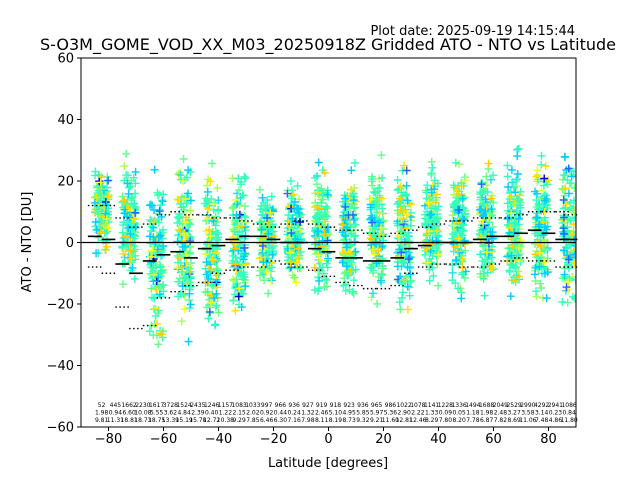  Describe the element at coordinates (294, 420) in the screenshot. I see `bin-std-label: 7.16` at that location.